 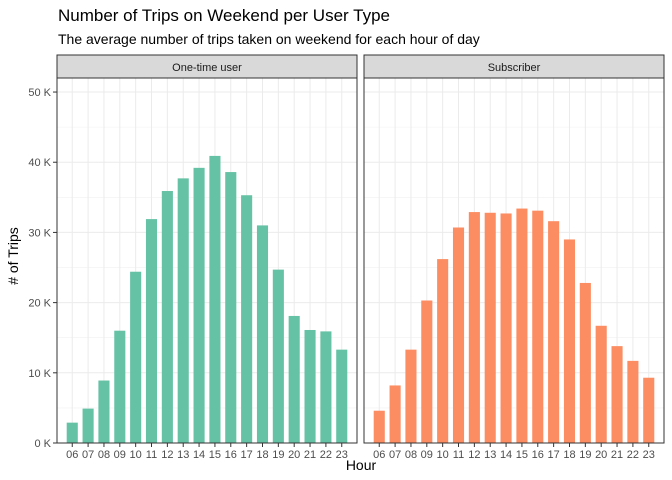 What do you see at coordinates (13, 256) in the screenshot?
I see `y-axis-title: # of Trips` at bounding box center [13, 256].